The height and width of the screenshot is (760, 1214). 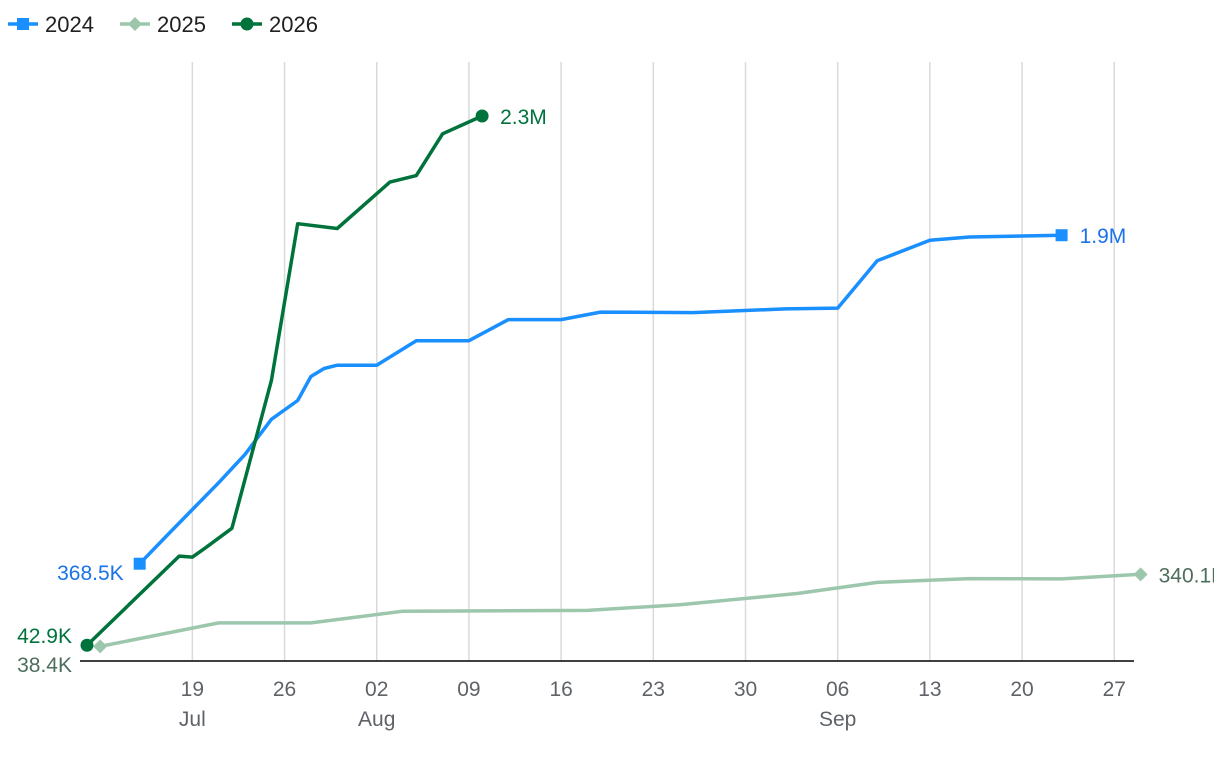 What do you see at coordinates (929, 689) in the screenshot?
I see `x-tick-label: 13` at bounding box center [929, 689].